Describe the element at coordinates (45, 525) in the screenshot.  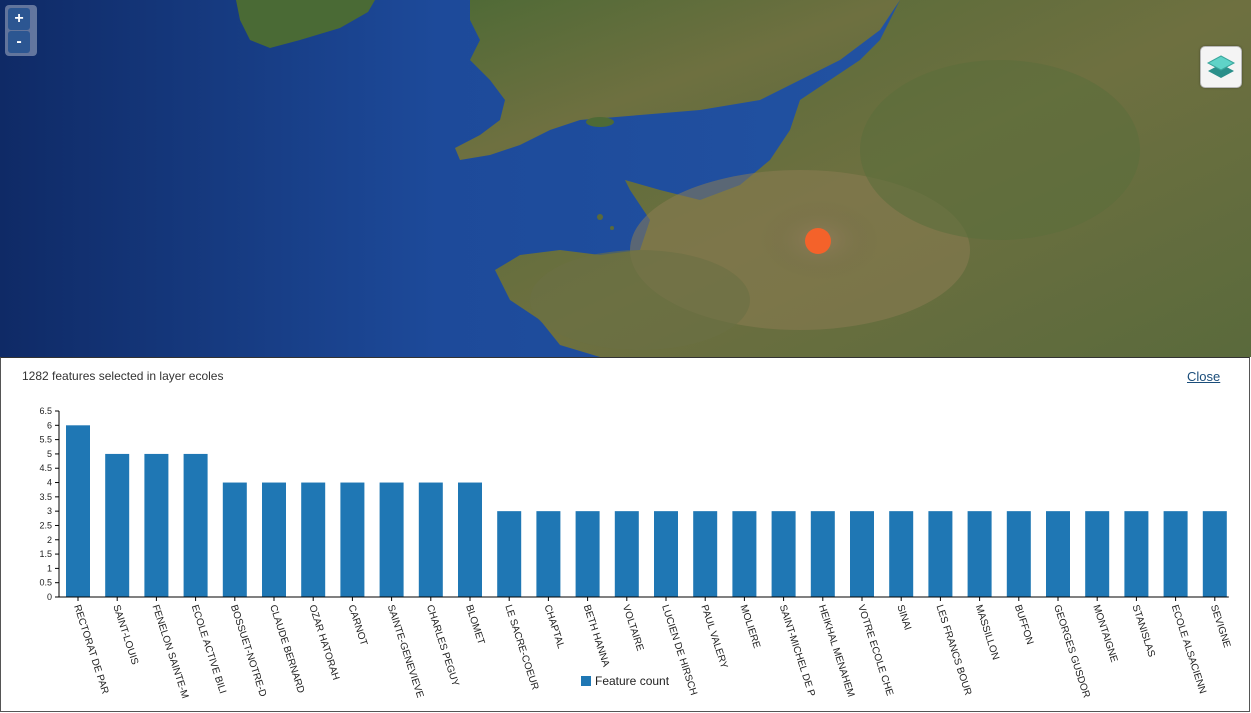
I see `y-tick-label: 2.5` at that location.